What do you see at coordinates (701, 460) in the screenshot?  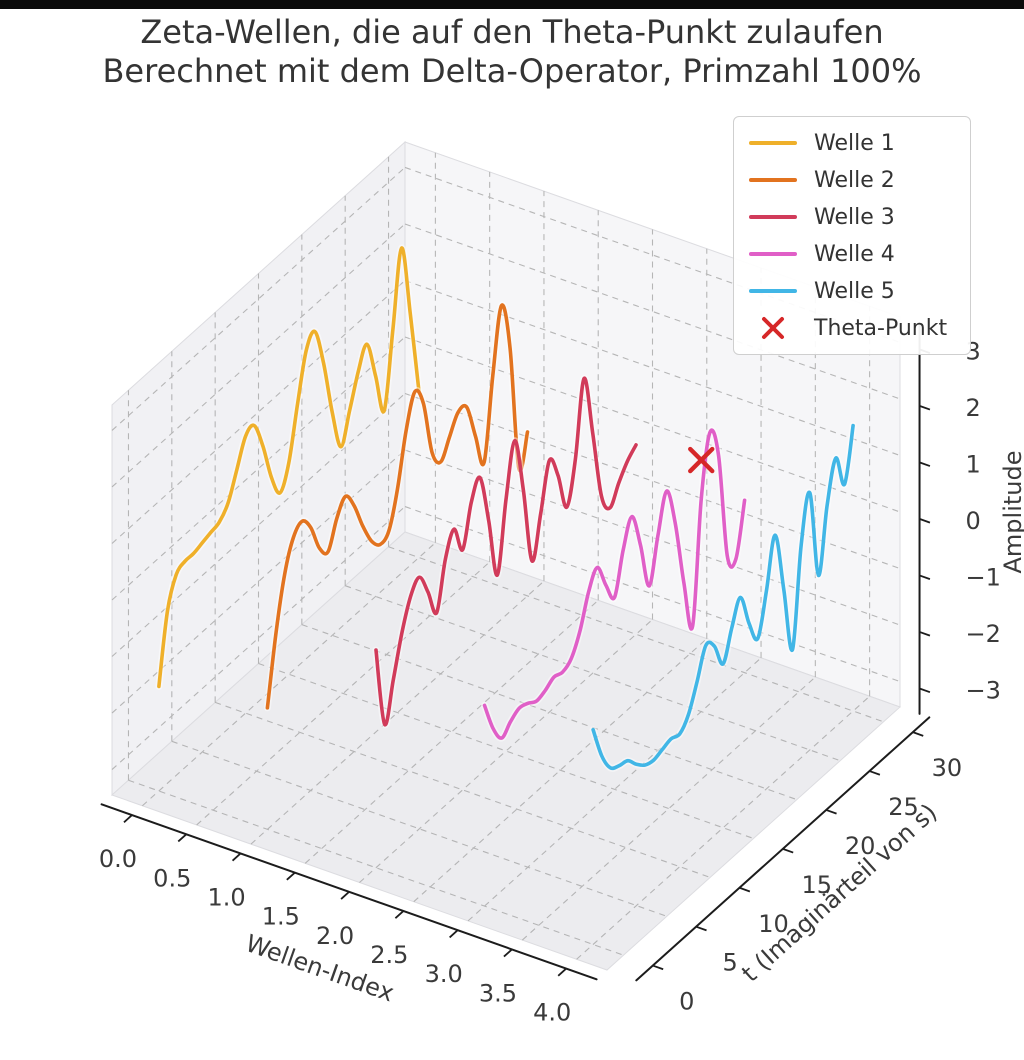 I see `theta-point-marker` at bounding box center [701, 460].